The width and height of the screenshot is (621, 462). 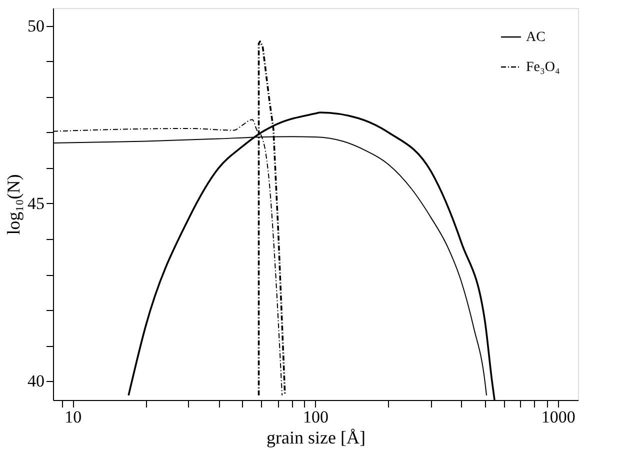 What do you see at coordinates (36, 381) in the screenshot?
I see `y-tick-label: 40` at bounding box center [36, 381].